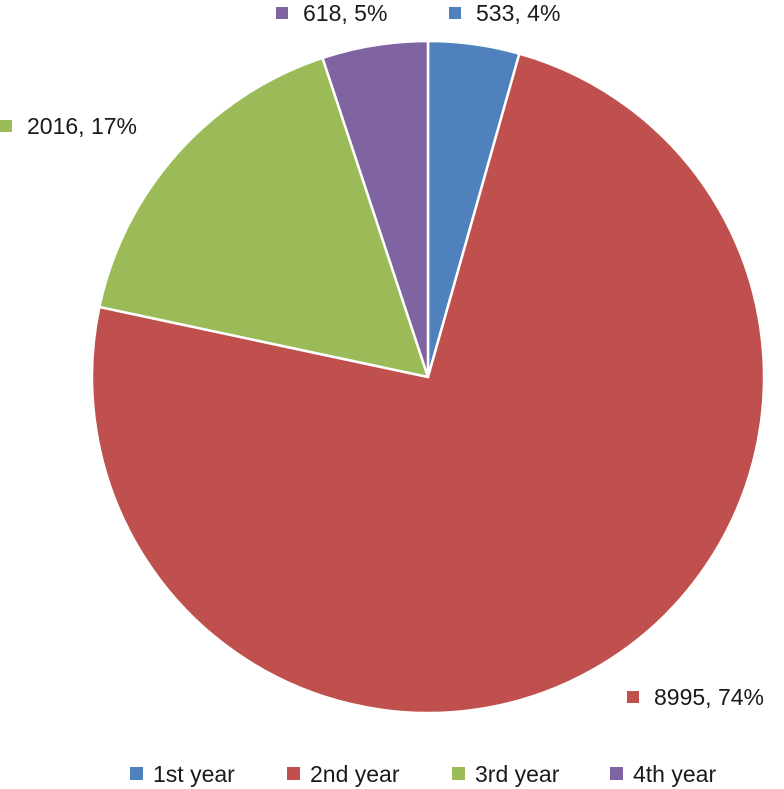 The width and height of the screenshot is (784, 789). Describe the element at coordinates (282, 13) in the screenshot. I see `data-label-marker-4th-year` at that location.